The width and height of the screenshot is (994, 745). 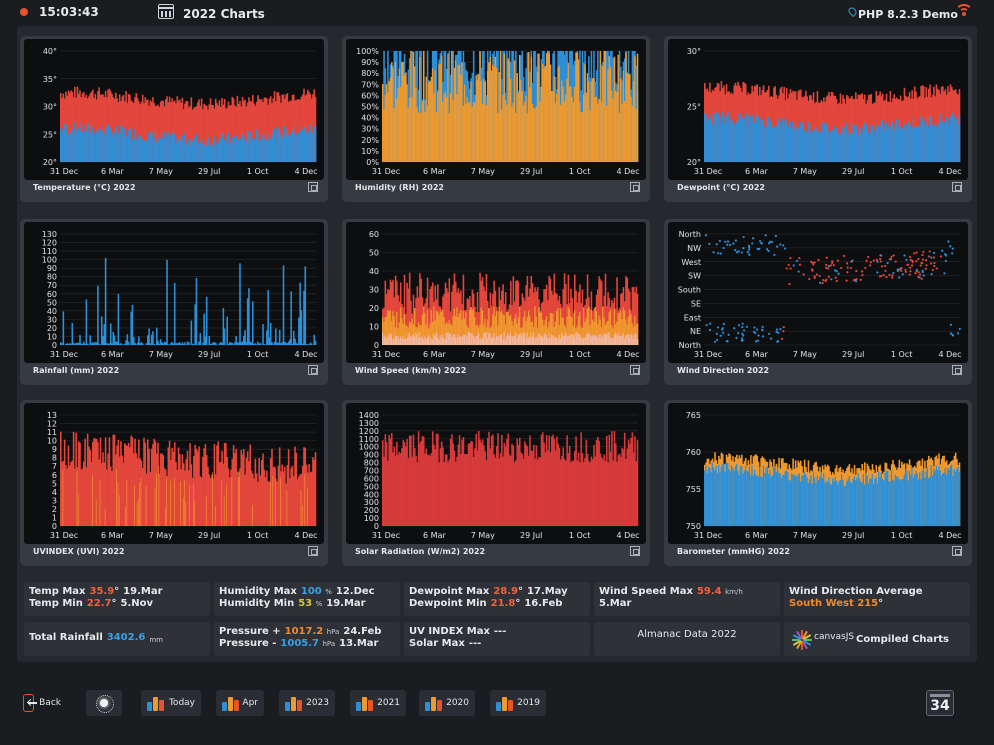 What do you see at coordinates (447, 703) in the screenshot?
I see `year-2020-button: 2020` at bounding box center [447, 703].